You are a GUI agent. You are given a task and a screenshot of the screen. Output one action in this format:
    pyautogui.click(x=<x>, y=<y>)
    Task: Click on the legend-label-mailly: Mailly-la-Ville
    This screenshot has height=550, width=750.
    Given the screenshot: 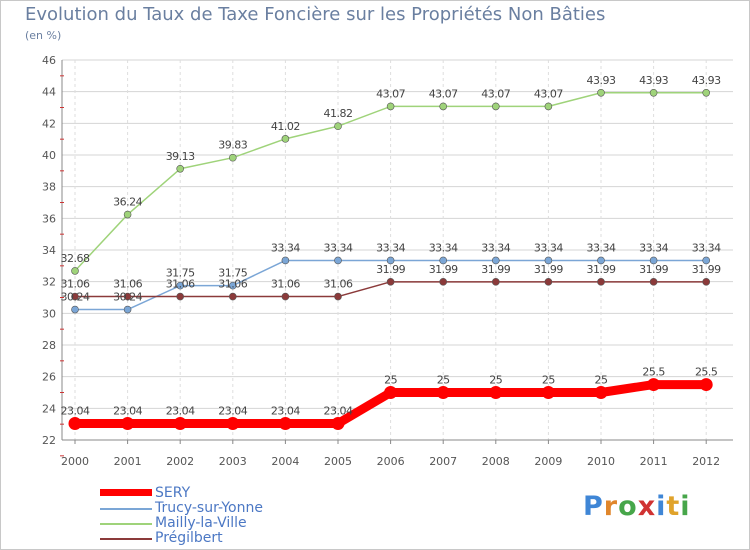 What is the action you would take?
    pyautogui.click(x=201, y=523)
    